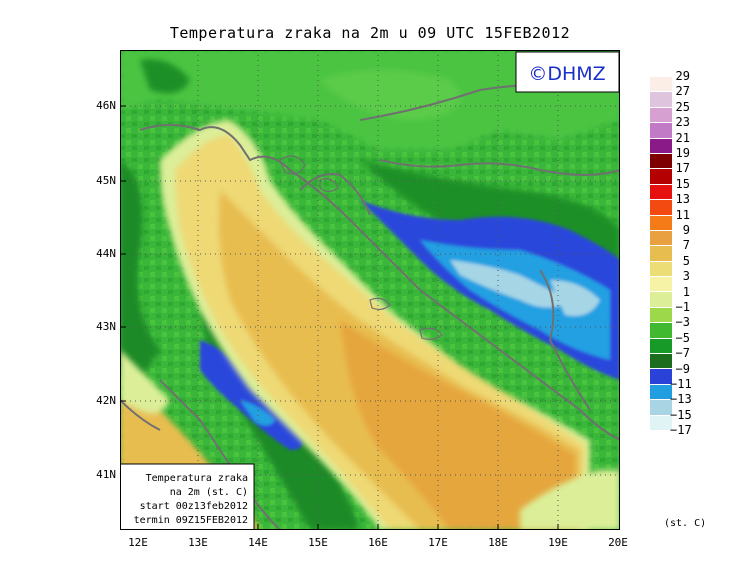 Image resolution: width=740 pixels, height=582 pixels. I want to click on info-line-4: termin 09Z15FEB2012, so click(191, 520).